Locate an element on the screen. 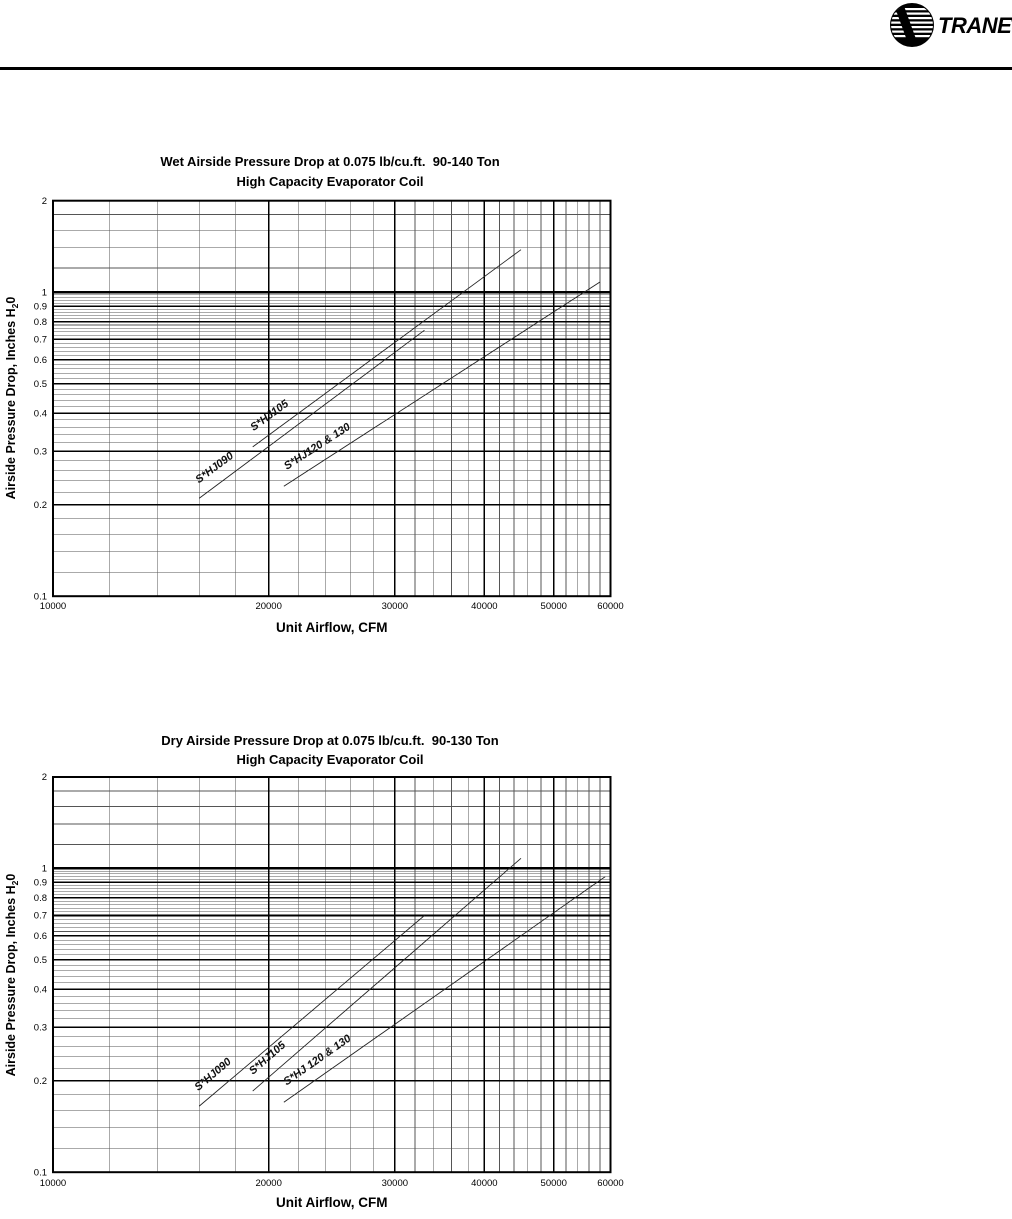  series-label: S*HJ105 is located at coordinates (269, 415).